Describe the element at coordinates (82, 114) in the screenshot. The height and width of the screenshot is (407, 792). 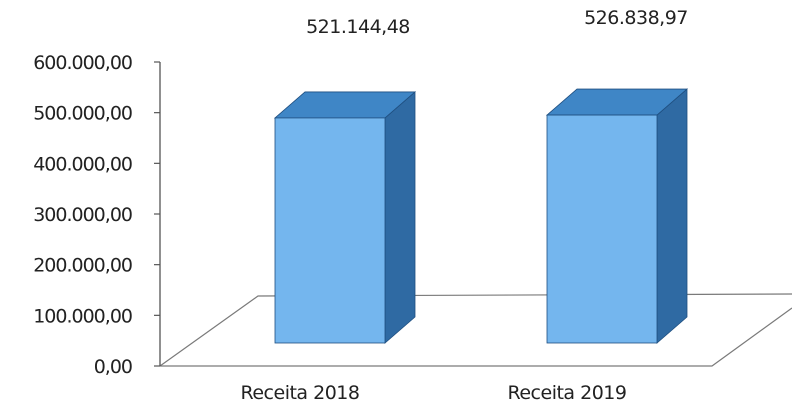
I see `y-tick-label: 500.000,00` at that location.